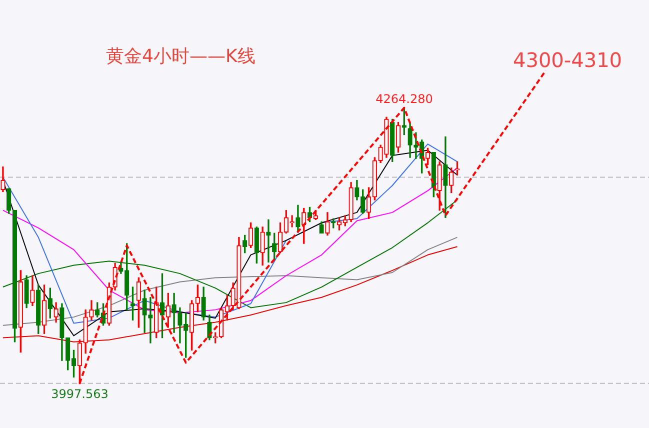 Image resolution: width=649 pixels, height=428 pixels. Describe the element at coordinates (181, 56) in the screenshot. I see `chart-title: 黄金4小时——K线` at that location.